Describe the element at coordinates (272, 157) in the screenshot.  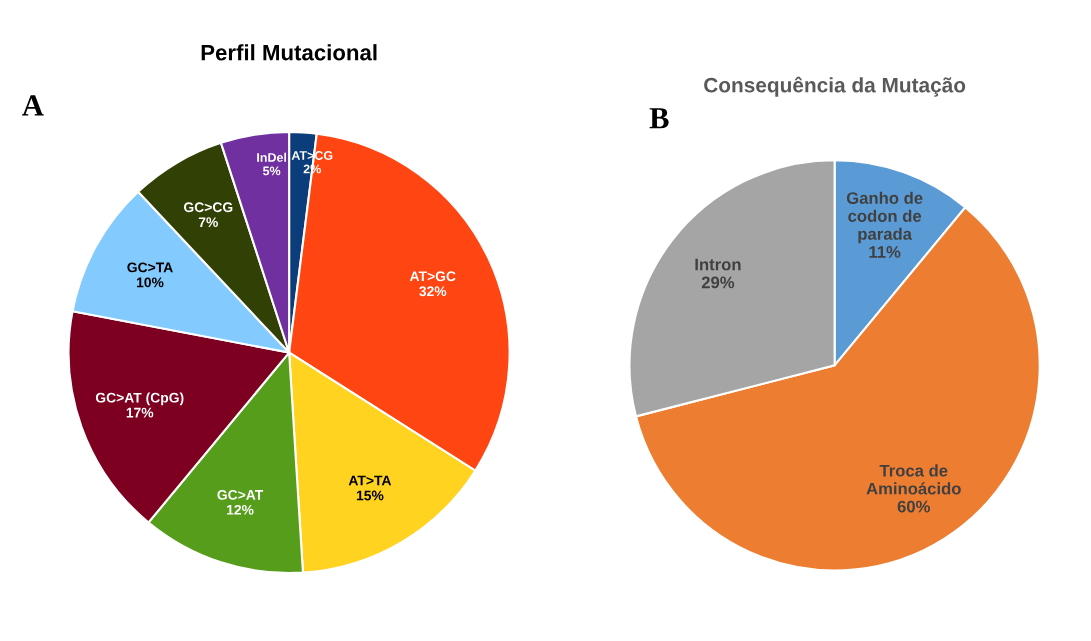
I see `slice-label: InDel` at that location.